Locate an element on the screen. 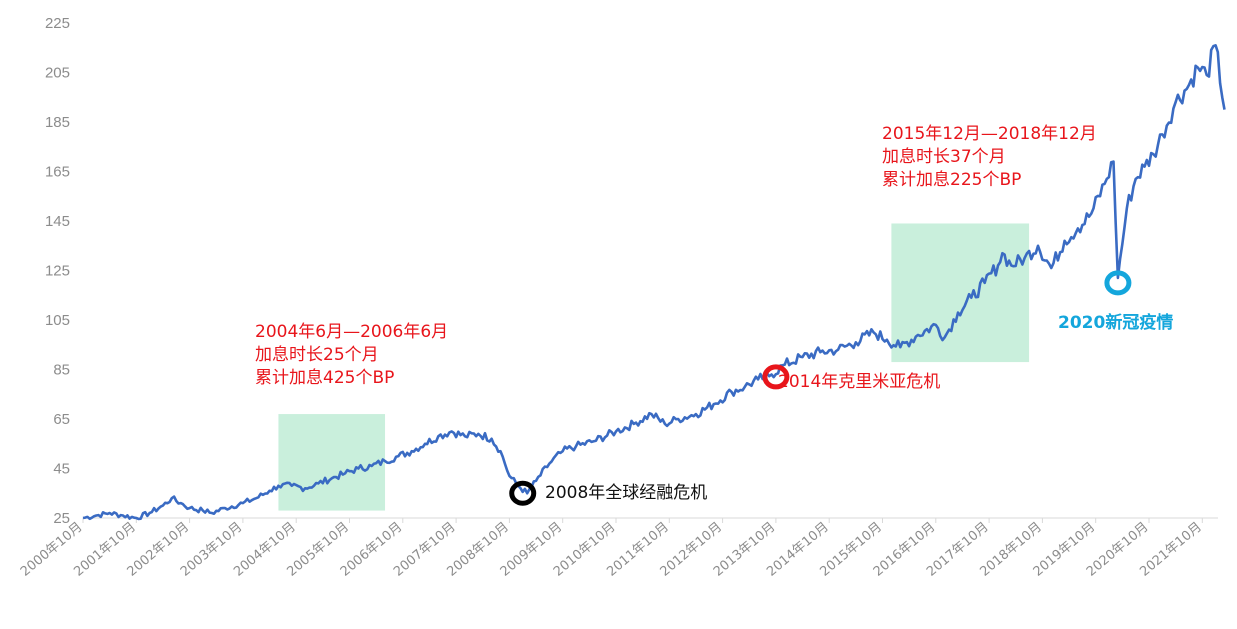 The height and width of the screenshot is (629, 1237). annotation-line: 2020新冠疫情 is located at coordinates (1116, 323).